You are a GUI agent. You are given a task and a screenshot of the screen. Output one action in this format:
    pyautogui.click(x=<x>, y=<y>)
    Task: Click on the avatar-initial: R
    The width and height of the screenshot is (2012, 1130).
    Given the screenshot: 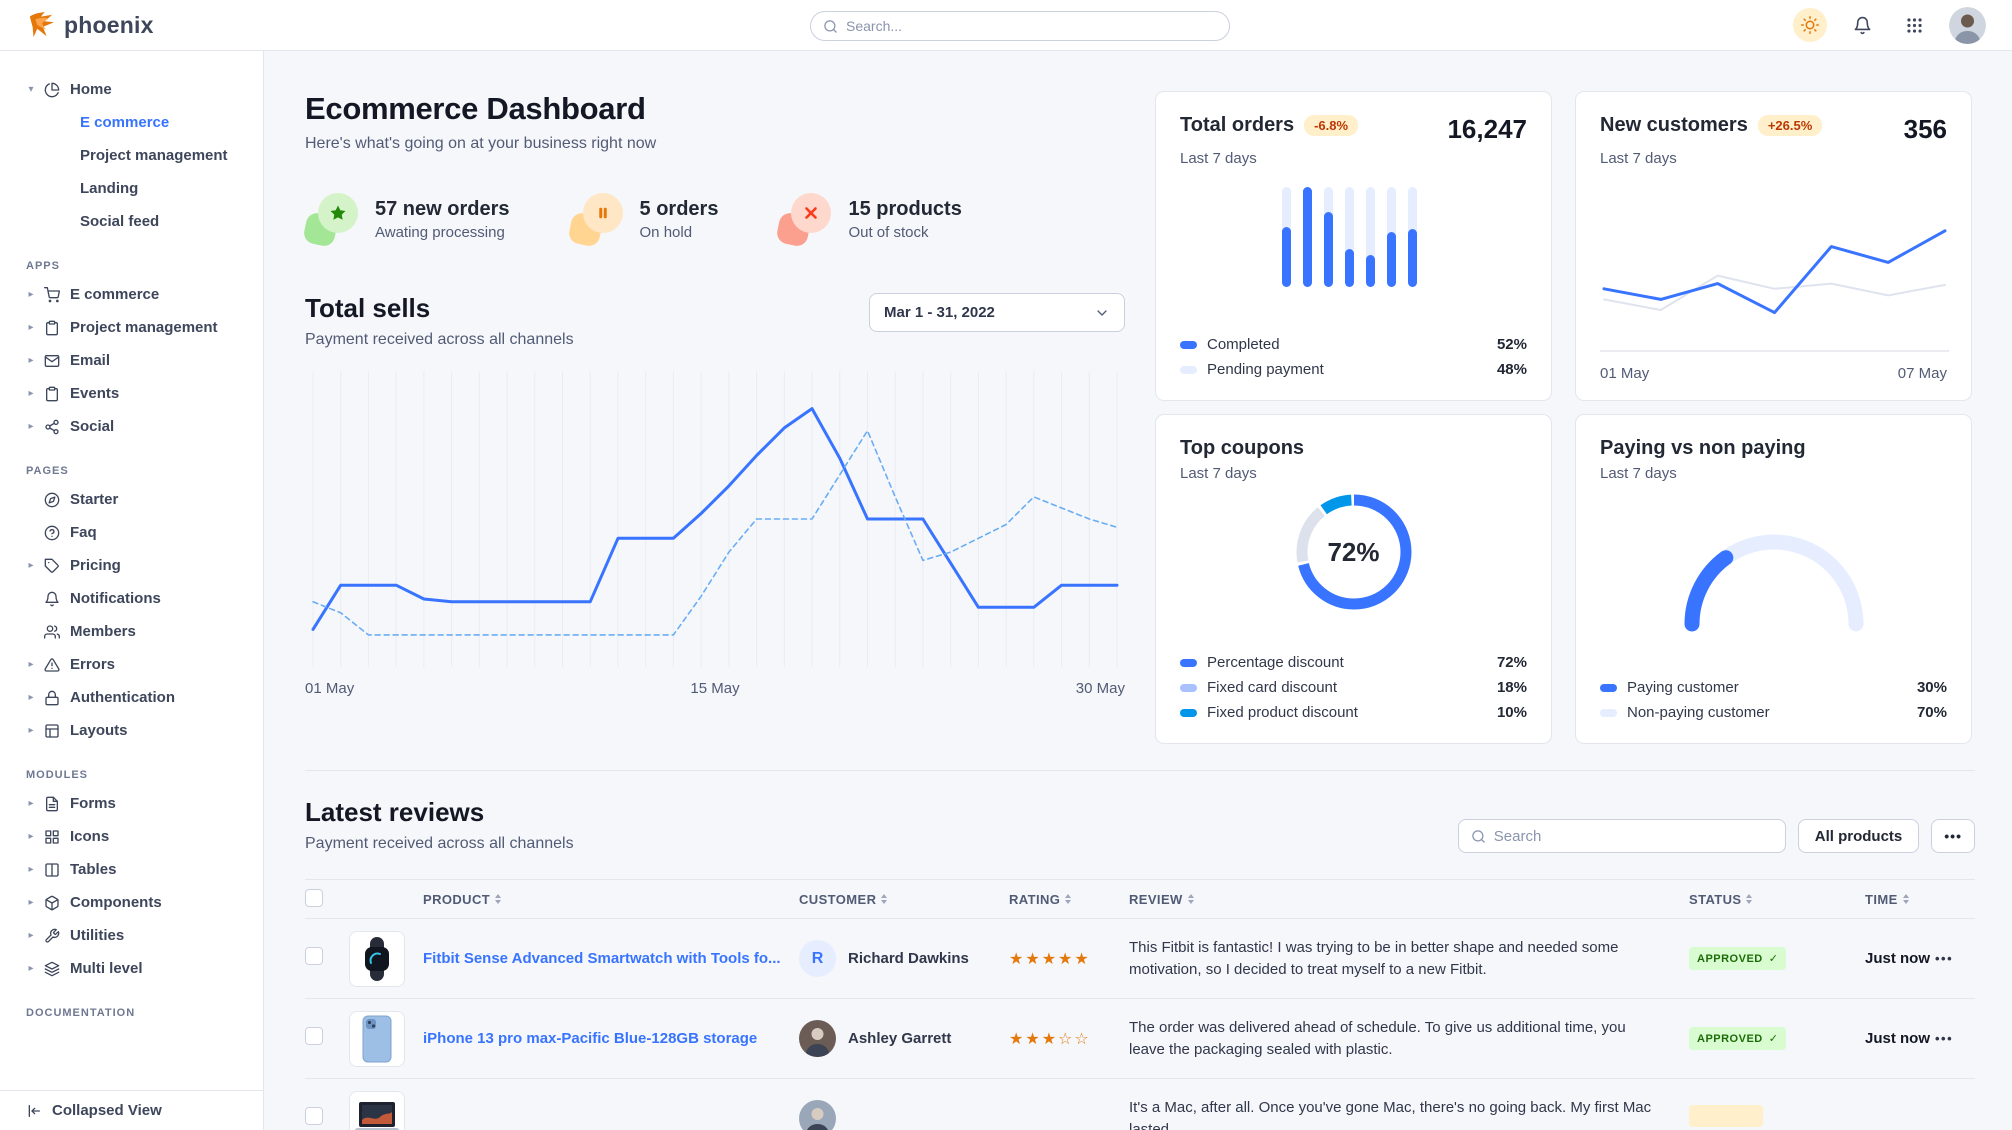 What is the action you would take?
    pyautogui.click(x=817, y=958)
    